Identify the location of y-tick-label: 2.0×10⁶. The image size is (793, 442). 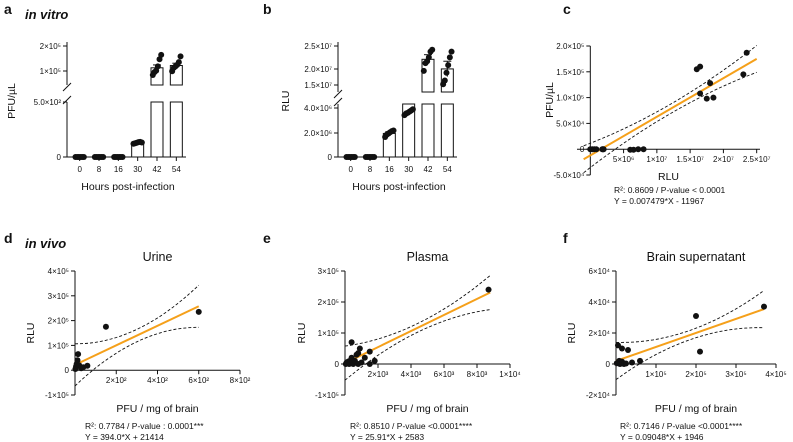
(318, 133).